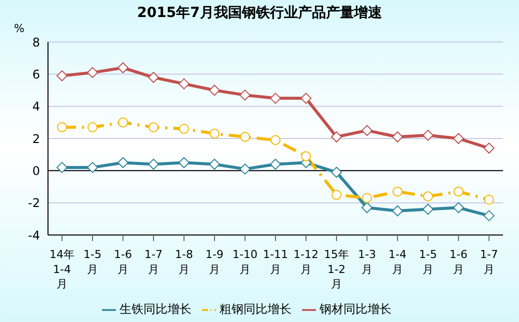 The width and height of the screenshot is (519, 322). Describe the element at coordinates (184, 262) in the screenshot. I see `x-tick-label: 1-8月` at that location.